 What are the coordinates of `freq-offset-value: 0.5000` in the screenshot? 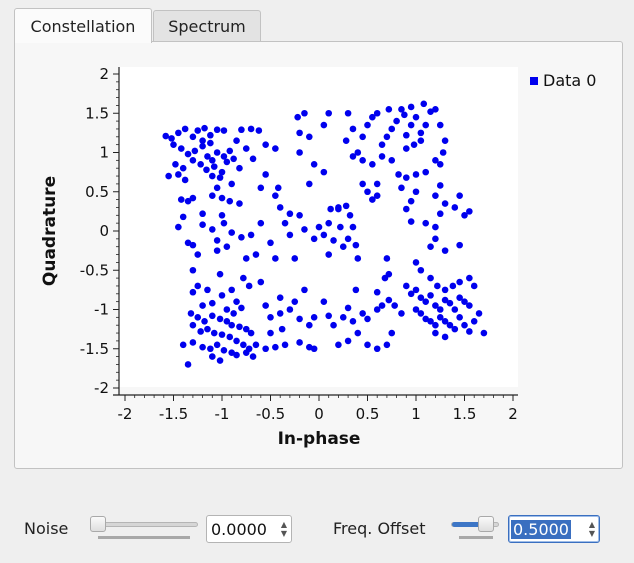 It's located at (541, 529).